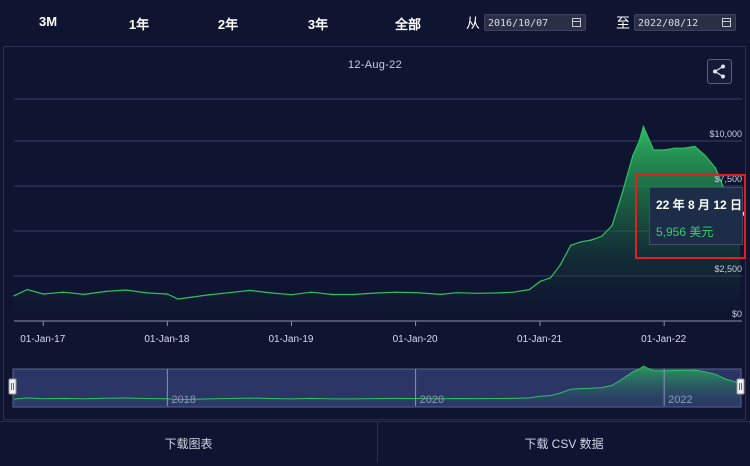  What do you see at coordinates (680, 400) in the screenshot?
I see `navigator-year-label: 2022` at bounding box center [680, 400].